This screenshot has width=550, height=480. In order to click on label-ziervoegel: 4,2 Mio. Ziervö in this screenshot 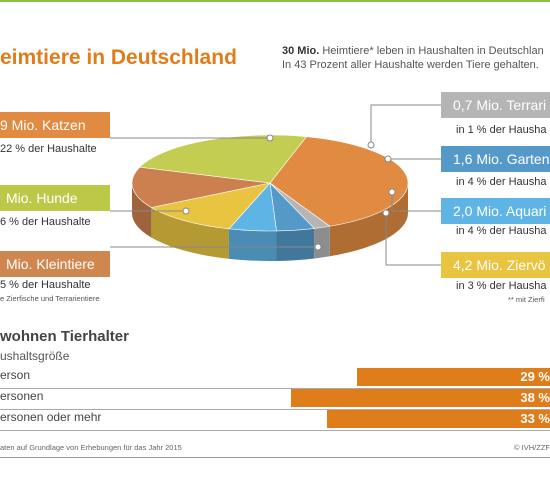, I will do `click(495, 265)`.